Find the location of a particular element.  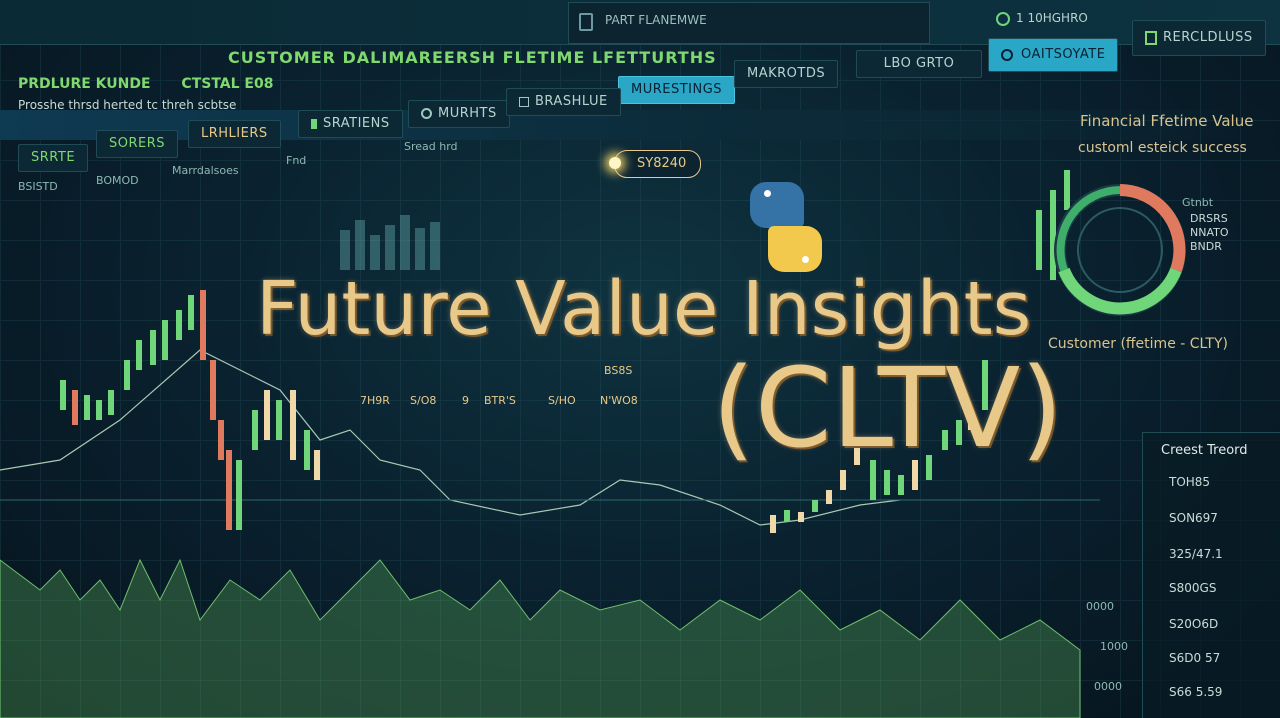

toolbar-label-fnd: Fnd is located at coordinates (296, 160).